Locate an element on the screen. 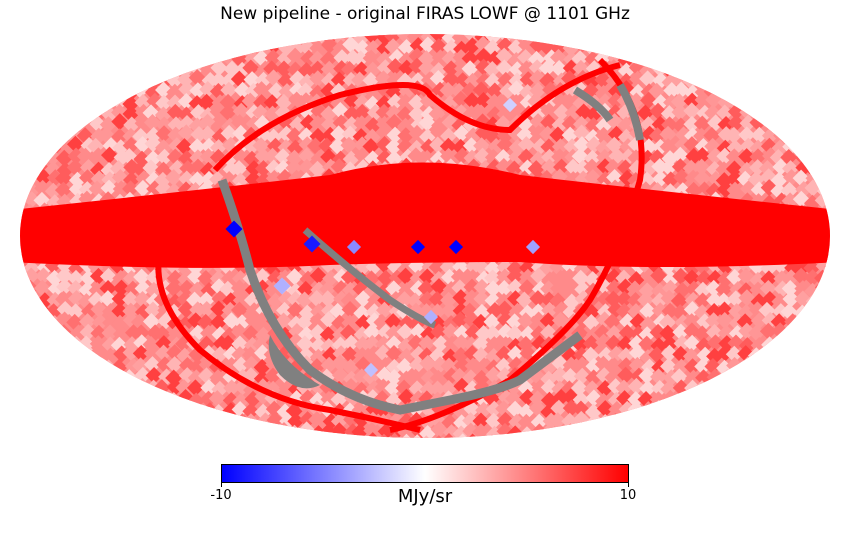  masked-stripe-inner is located at coordinates (369, 278).